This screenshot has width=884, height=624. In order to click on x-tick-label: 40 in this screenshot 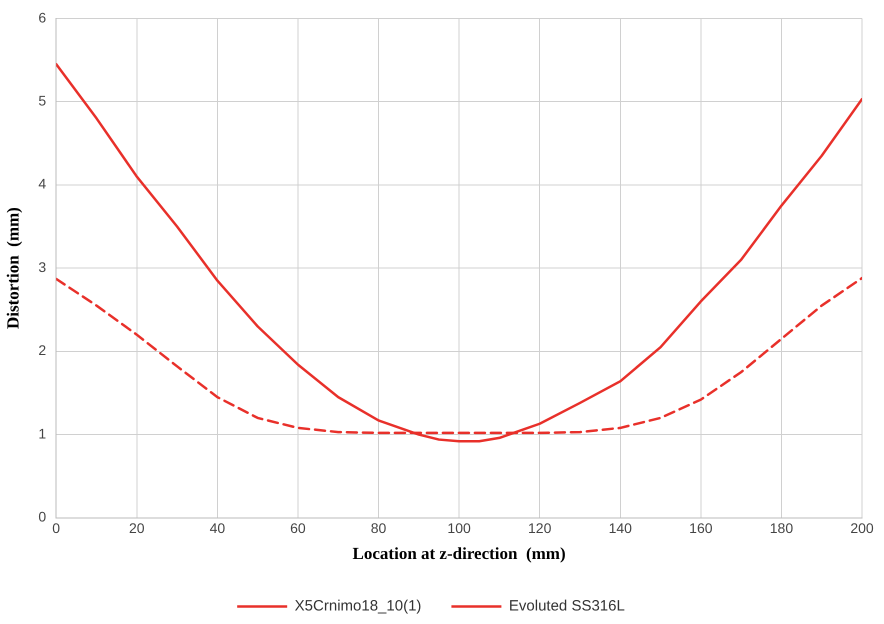, I will do `click(218, 528)`.